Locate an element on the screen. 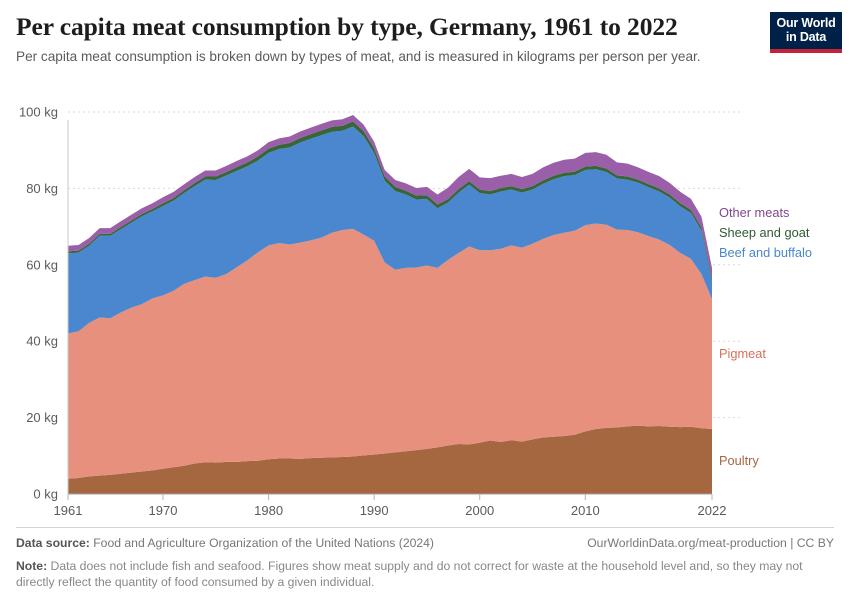  y-axis-tick-label: 20 kg is located at coordinates (42, 417).